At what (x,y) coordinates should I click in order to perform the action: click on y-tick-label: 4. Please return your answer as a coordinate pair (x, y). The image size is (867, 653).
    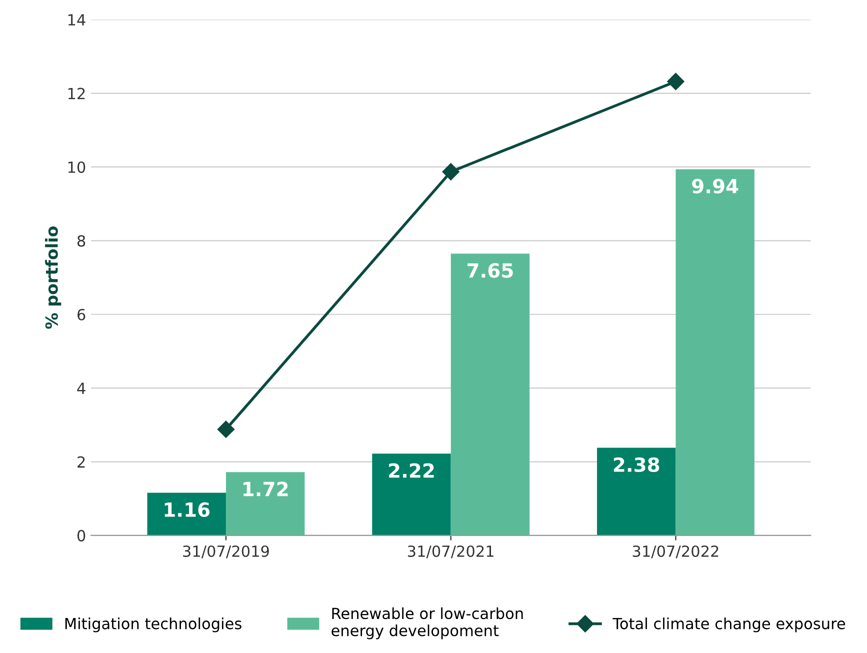
    Looking at the image, I should click on (81, 388).